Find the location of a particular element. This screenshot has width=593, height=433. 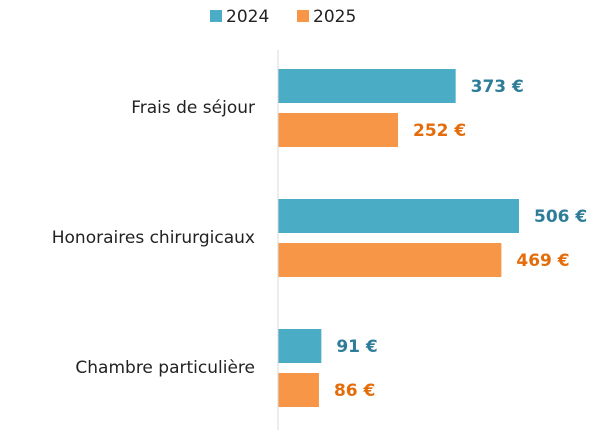

value-label: 86 € is located at coordinates (354, 391).